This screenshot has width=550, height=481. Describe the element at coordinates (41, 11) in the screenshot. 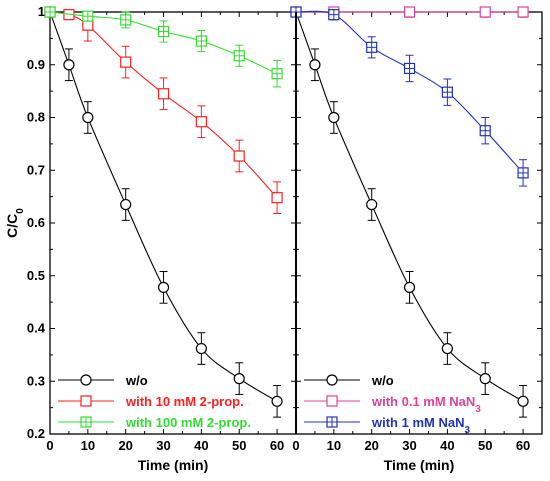

I see `y-tick-label: 1` at that location.